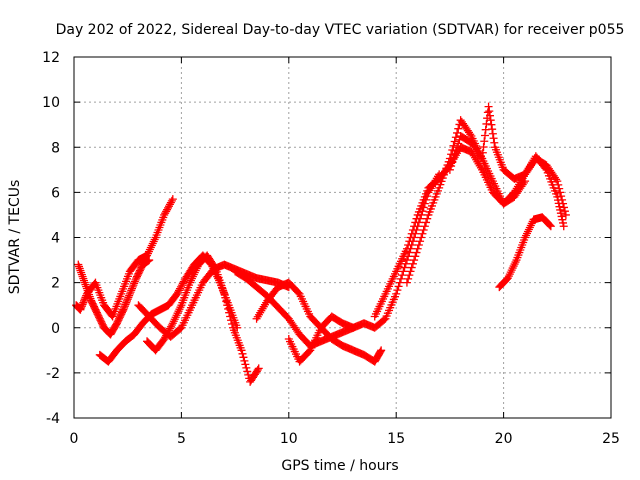 The image size is (640, 480). Describe the element at coordinates (55, 239) in the screenshot. I see `y-tick-label: 4` at that location.